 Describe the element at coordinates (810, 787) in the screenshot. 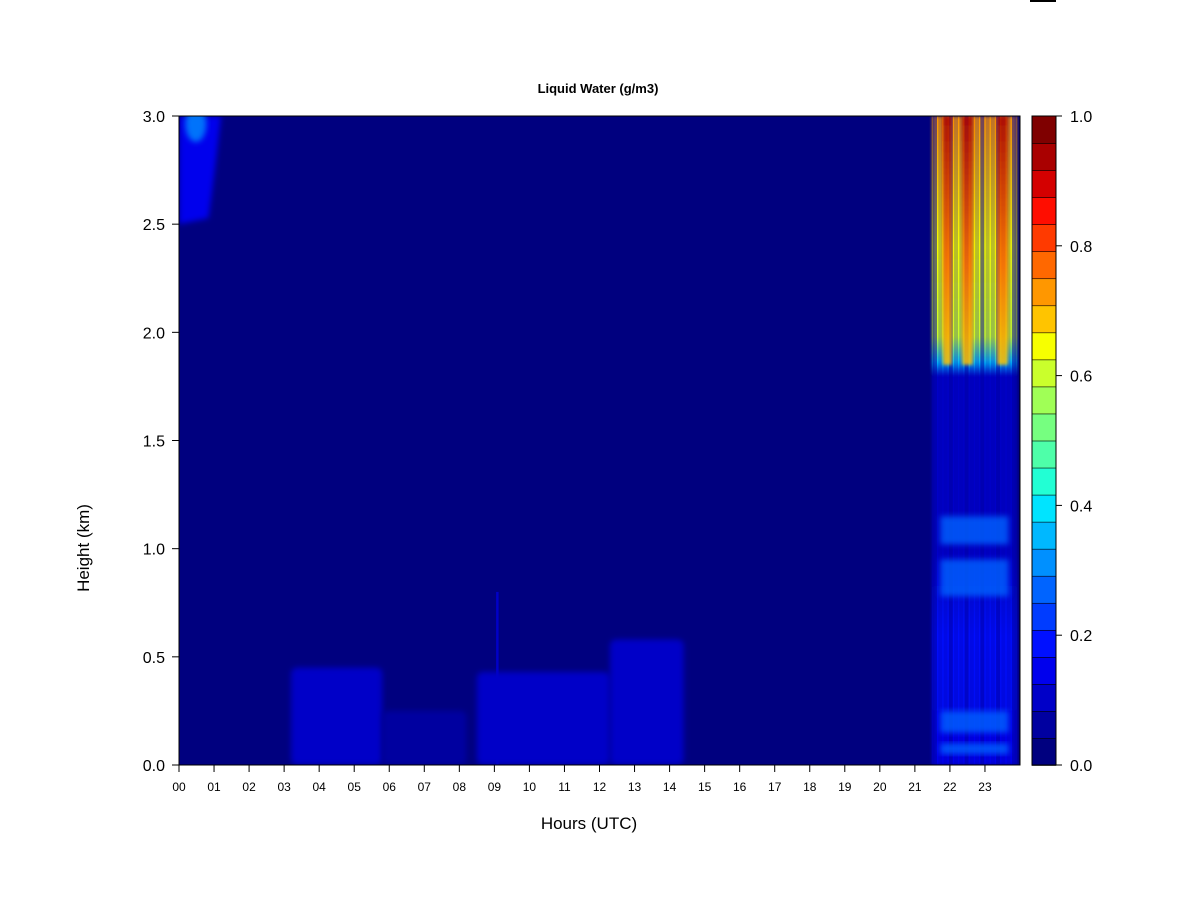

I see `x-tick-label: 18` at that location.